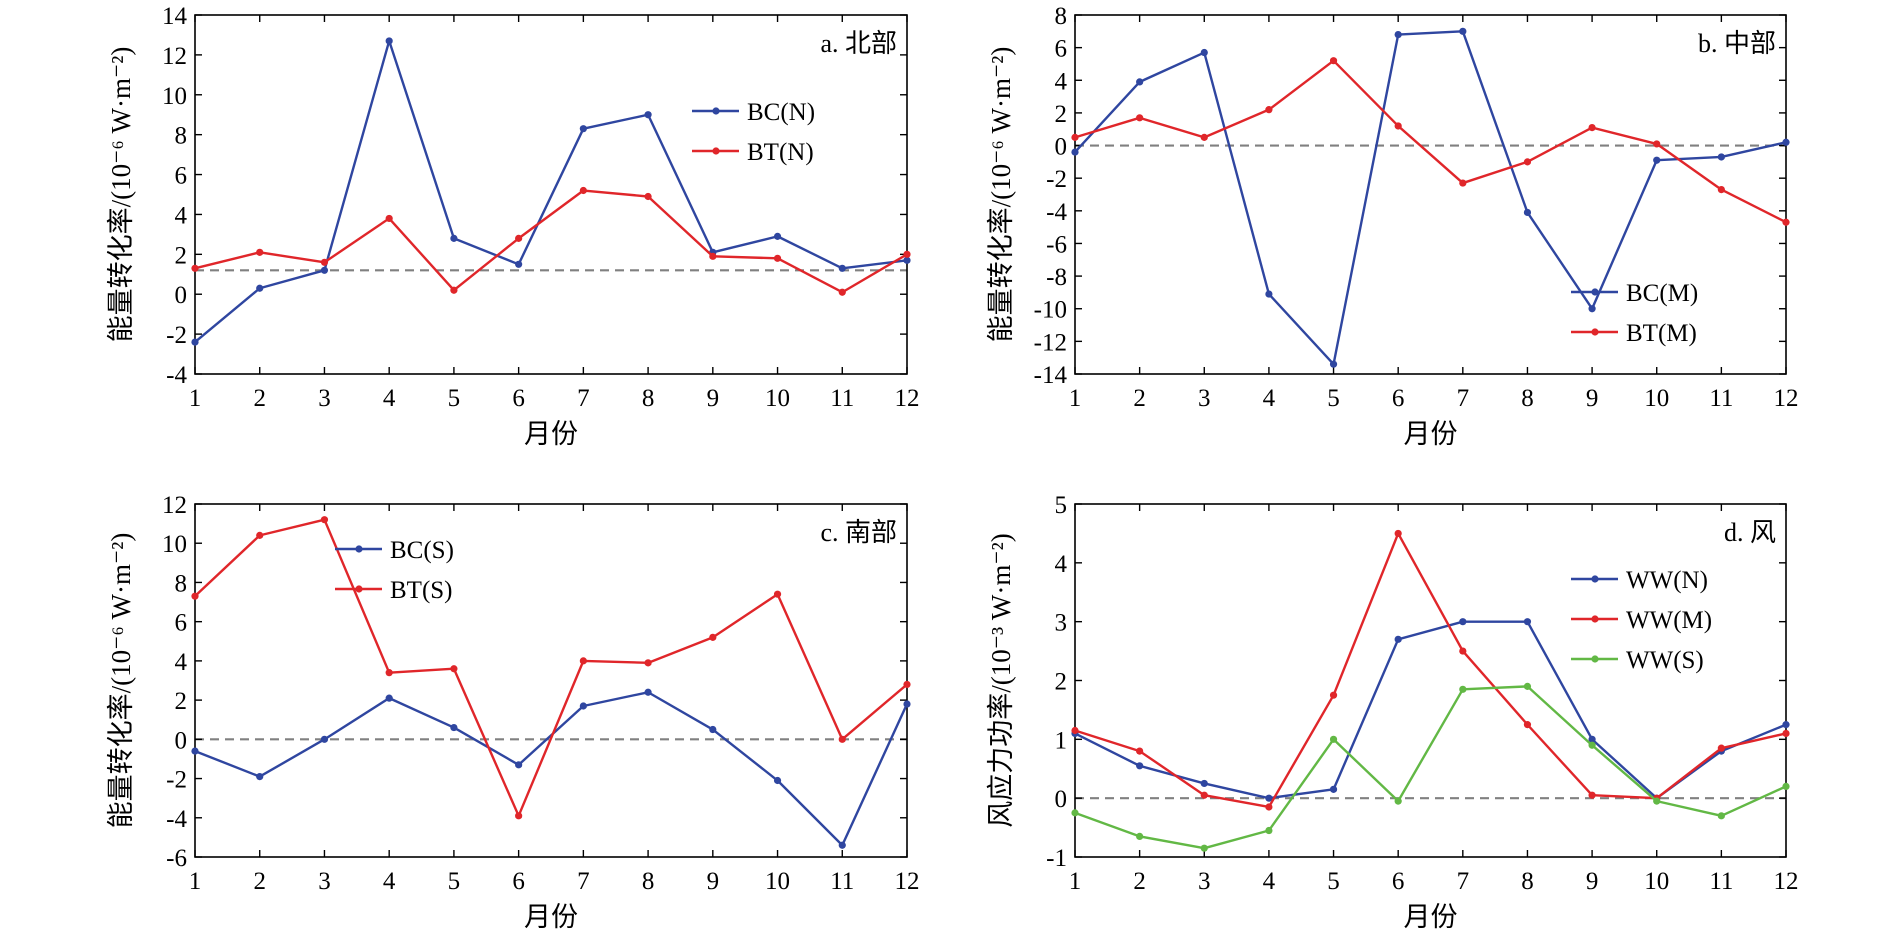 This screenshot has height=939, width=1890. I want to click on series-line-BC(M), so click(1430, 198).